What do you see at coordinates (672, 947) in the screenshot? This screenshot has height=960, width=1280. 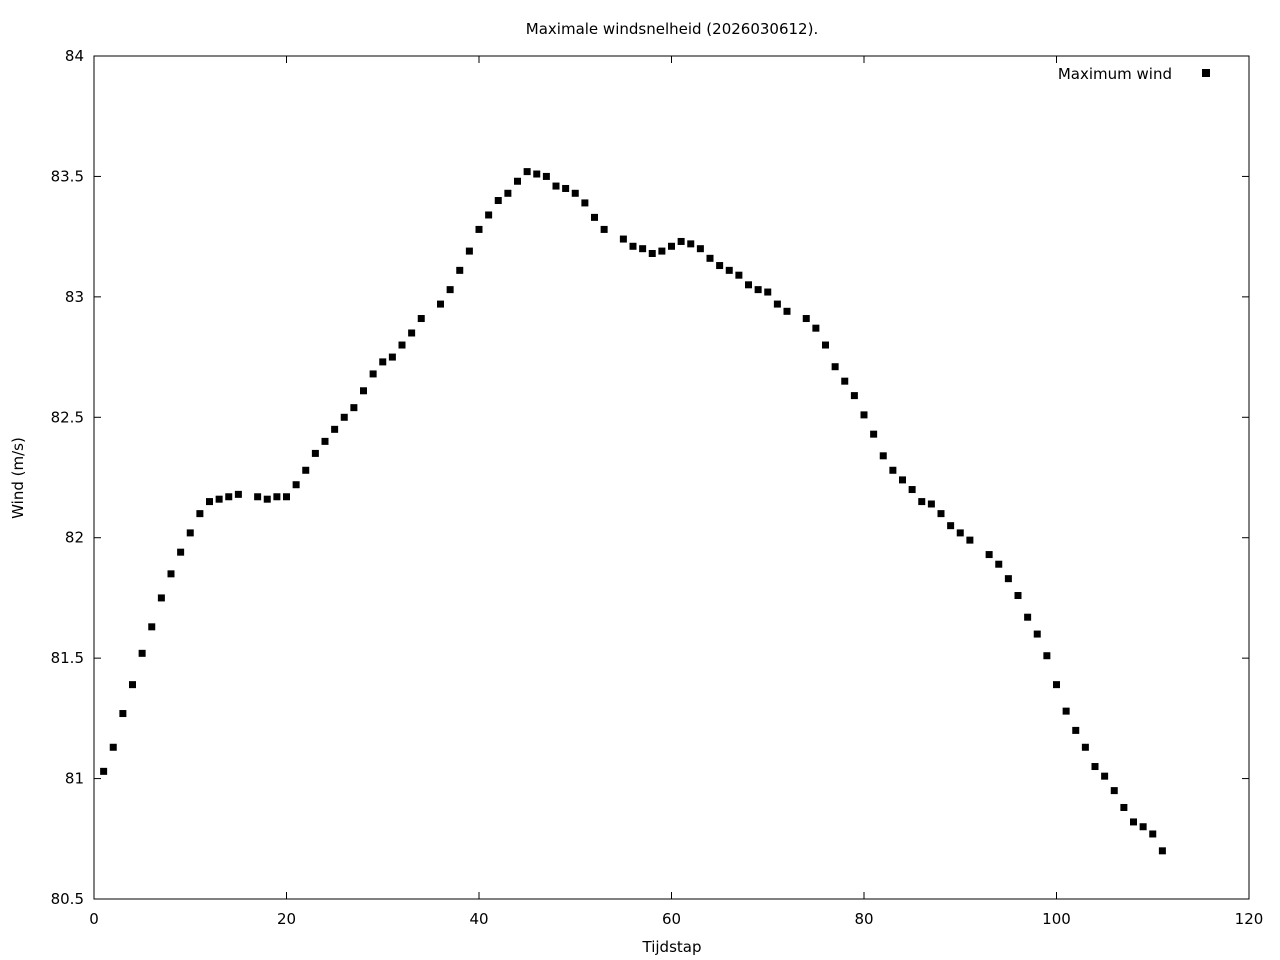 I see `x-axis-label: Tijdstap` at bounding box center [672, 947].